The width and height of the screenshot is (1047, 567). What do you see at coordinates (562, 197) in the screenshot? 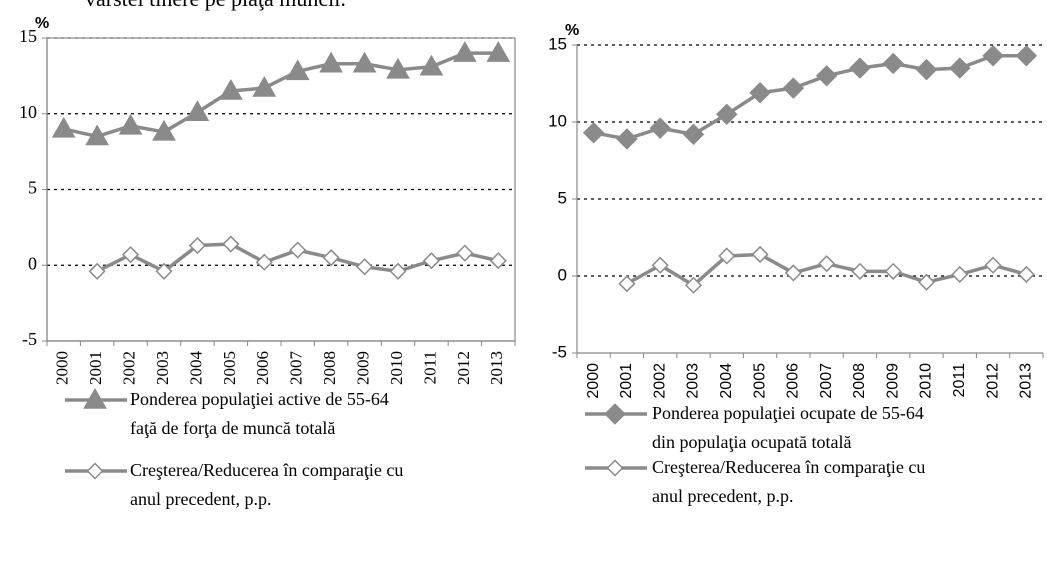
I see `y-tick-label: 5` at bounding box center [562, 197].